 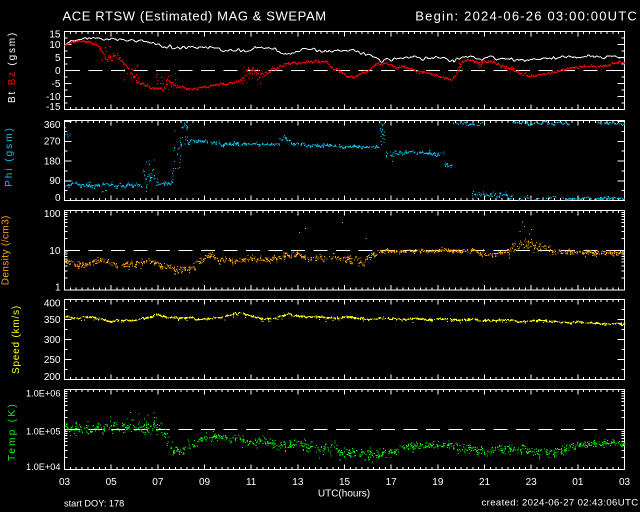 What do you see at coordinates (195, 16) in the screenshot?
I see `svg-text:ACE RTSW (Estimated) MAG & SWE: ACE RTSW (Estimated) MAG & SWEPAM` at bounding box center [195, 16].